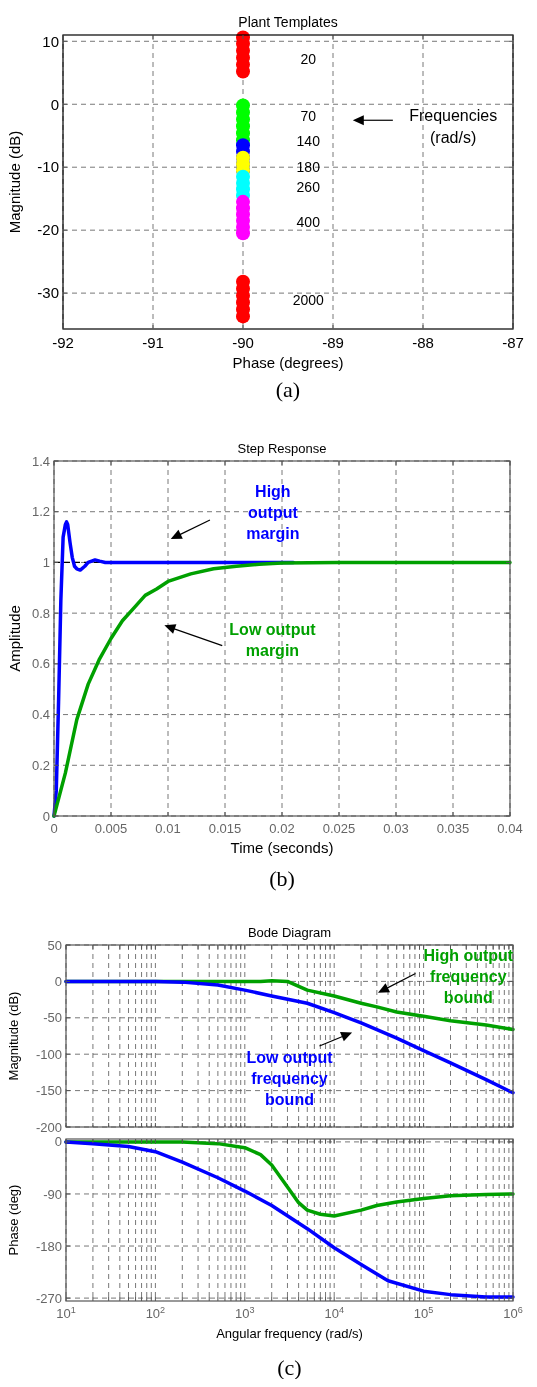 This screenshot has width=537, height=1387. I want to click on x-tick-label: -92, so click(63, 342).